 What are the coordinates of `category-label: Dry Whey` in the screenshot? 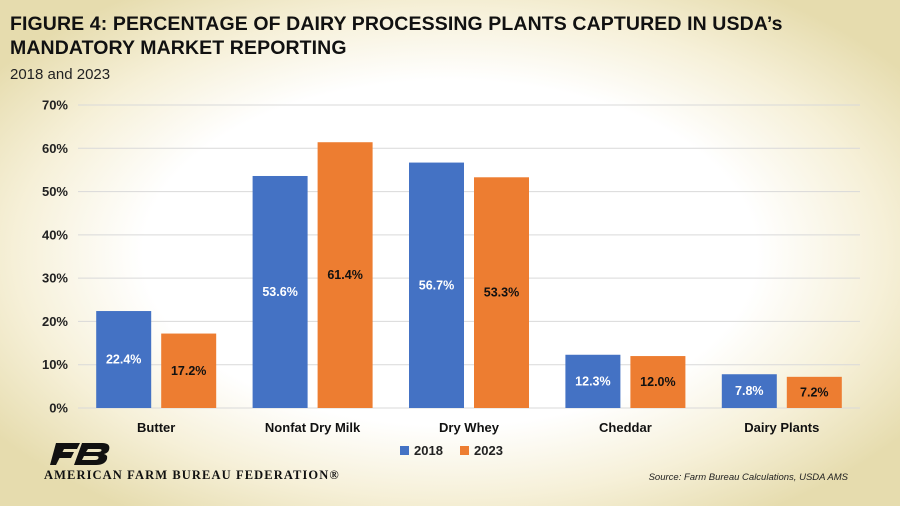 It's located at (469, 427).